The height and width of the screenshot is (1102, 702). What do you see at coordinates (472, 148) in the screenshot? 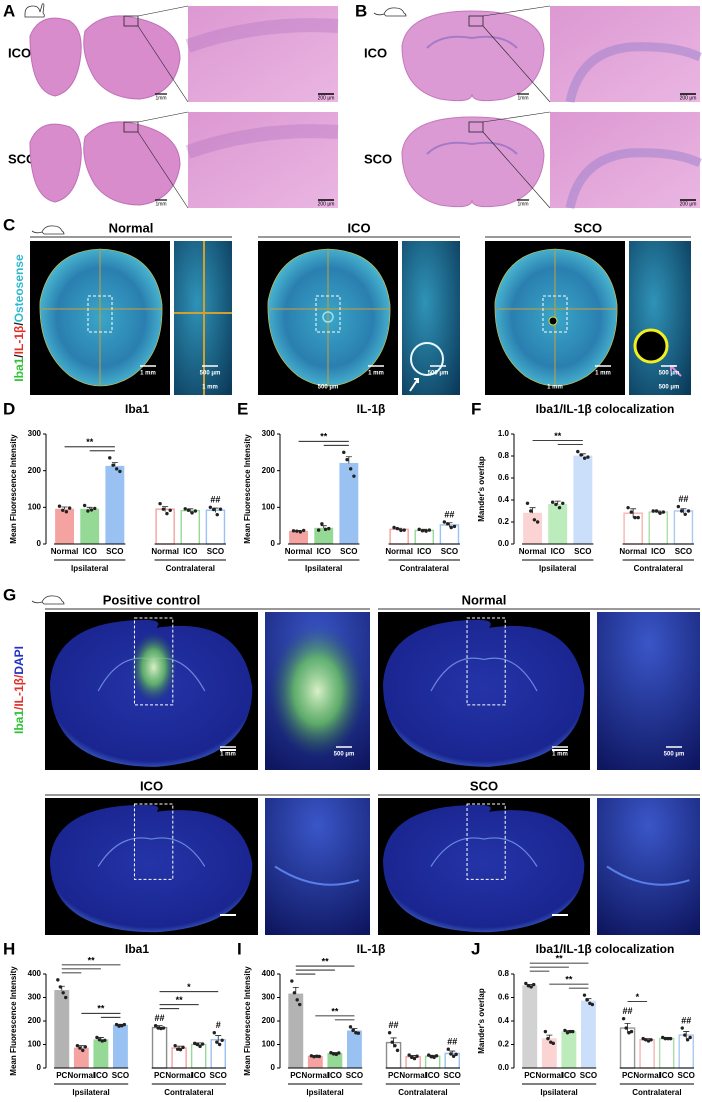
I see `hippocampus` at bounding box center [472, 148].